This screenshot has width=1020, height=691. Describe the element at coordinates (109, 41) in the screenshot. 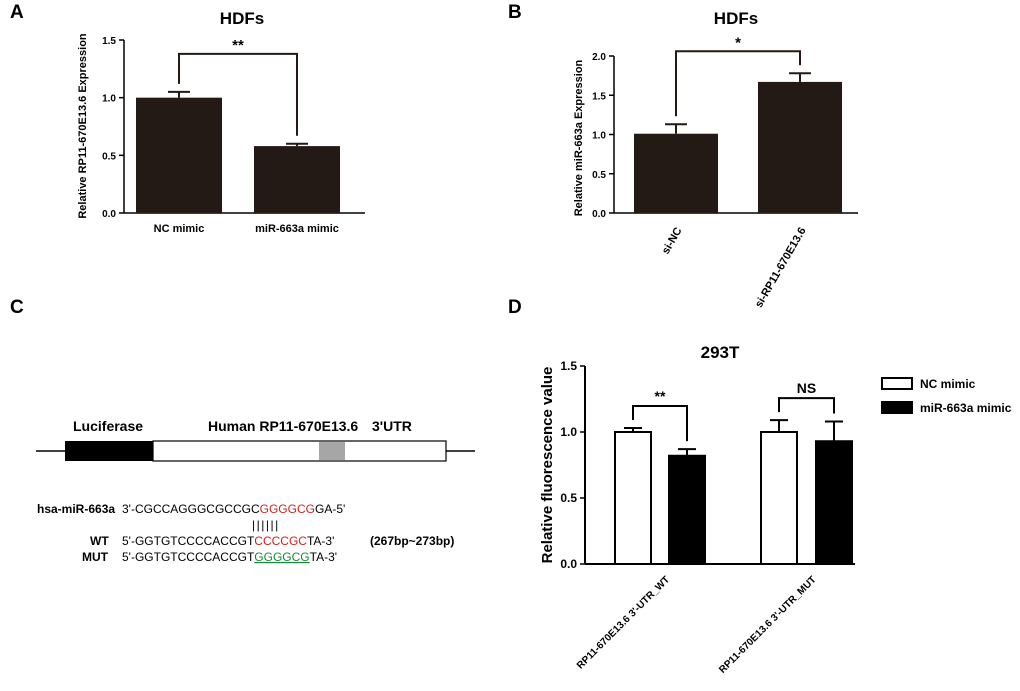

I see `chart-a-ytick-label: 1.5` at that location.